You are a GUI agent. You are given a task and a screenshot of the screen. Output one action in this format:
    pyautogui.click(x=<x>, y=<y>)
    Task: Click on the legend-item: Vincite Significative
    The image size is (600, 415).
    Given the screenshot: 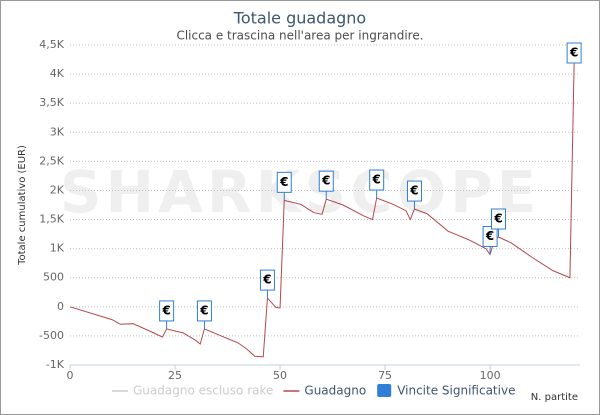 What is the action you would take?
    pyautogui.click(x=446, y=391)
    